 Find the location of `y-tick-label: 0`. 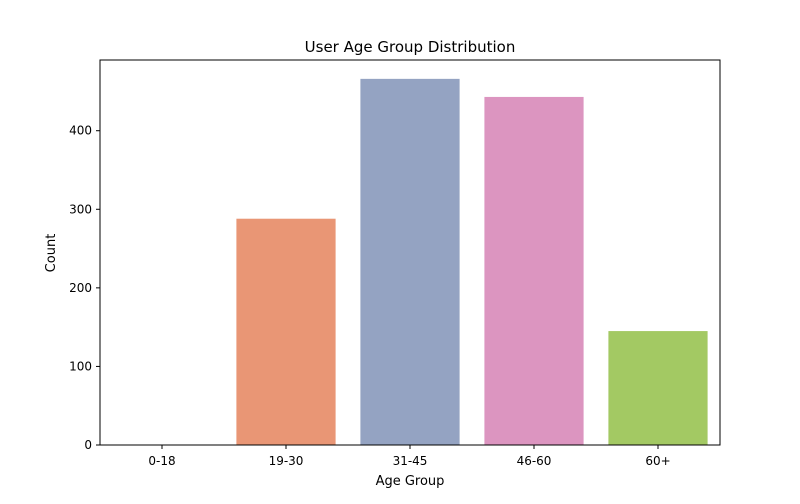

y-tick-label: 0 is located at coordinates (88, 445).